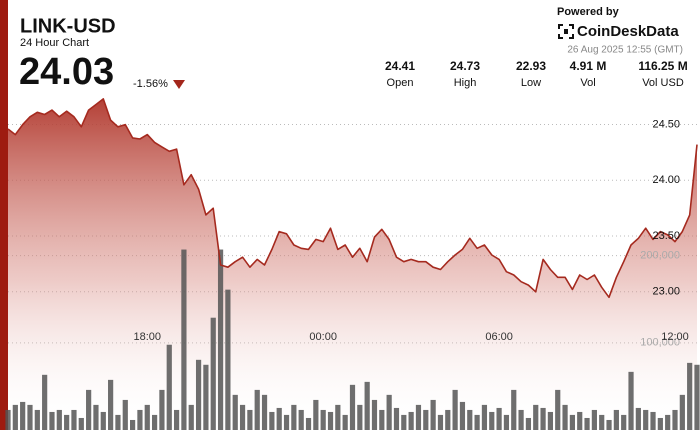 The height and width of the screenshot is (430, 700). What do you see at coordinates (628, 31) in the screenshot?
I see `brand: CoinDeskData` at bounding box center [628, 31].